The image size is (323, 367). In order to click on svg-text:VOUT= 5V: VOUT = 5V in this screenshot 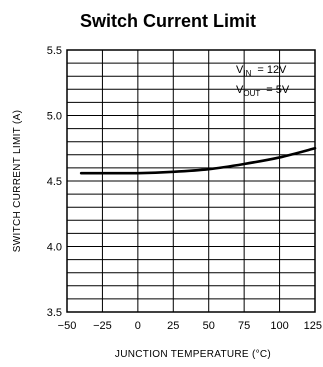, I will do `click(263, 91)`.